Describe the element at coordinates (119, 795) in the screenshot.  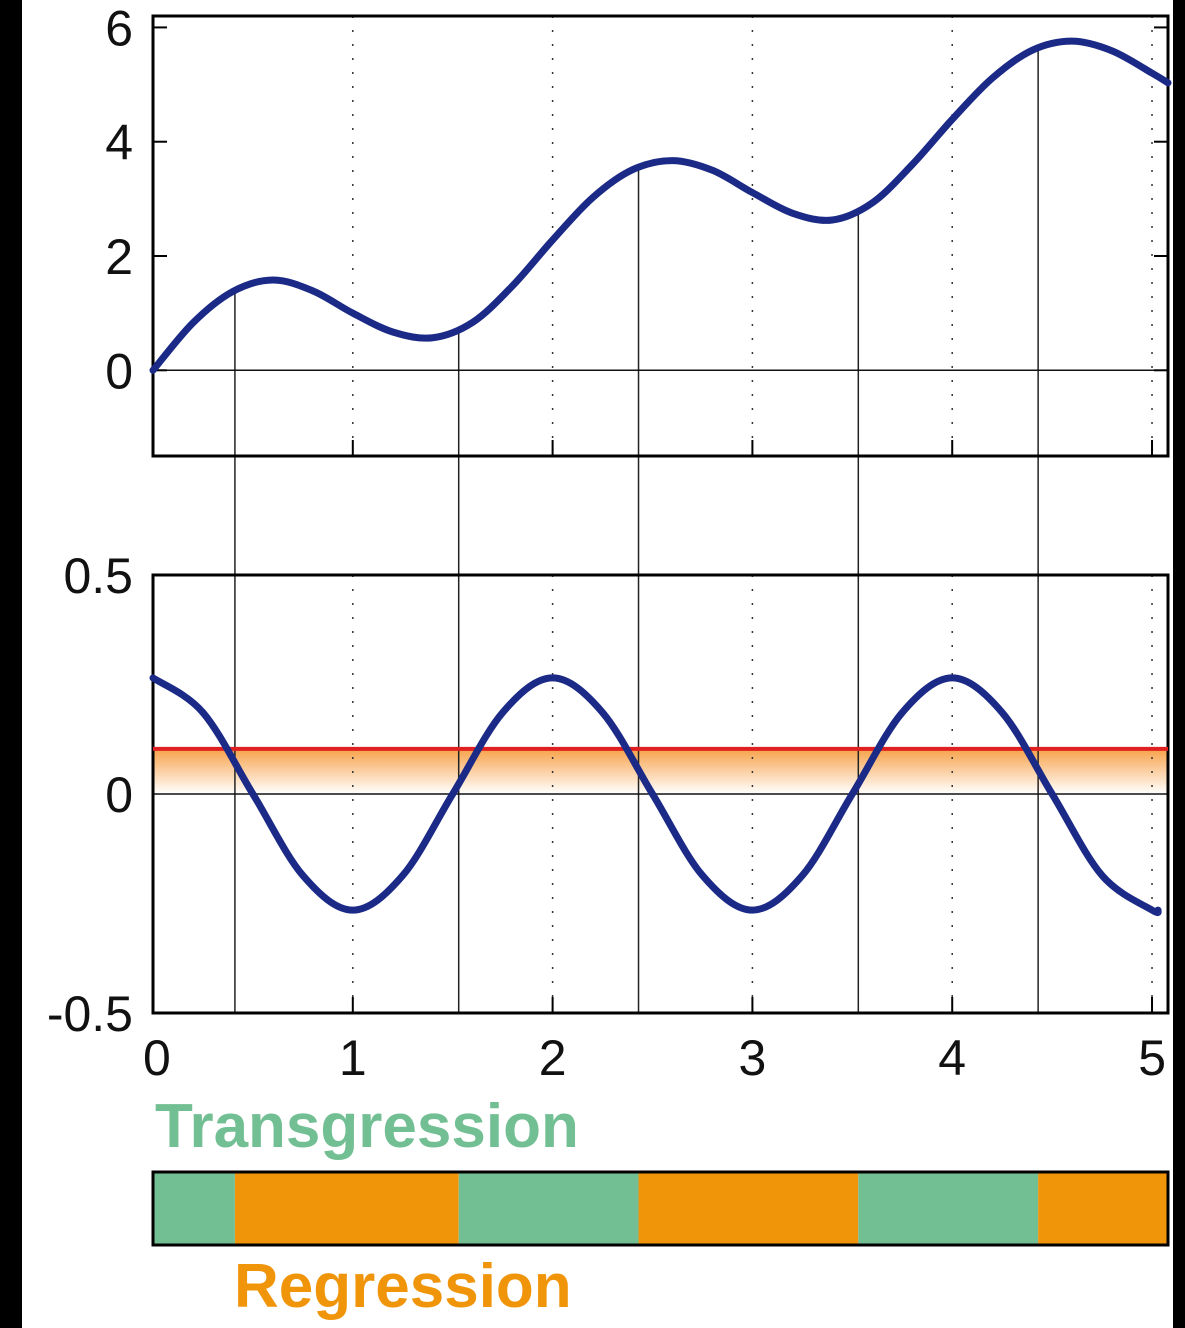
I see `y-tick-label-bottom: 0` at that location.